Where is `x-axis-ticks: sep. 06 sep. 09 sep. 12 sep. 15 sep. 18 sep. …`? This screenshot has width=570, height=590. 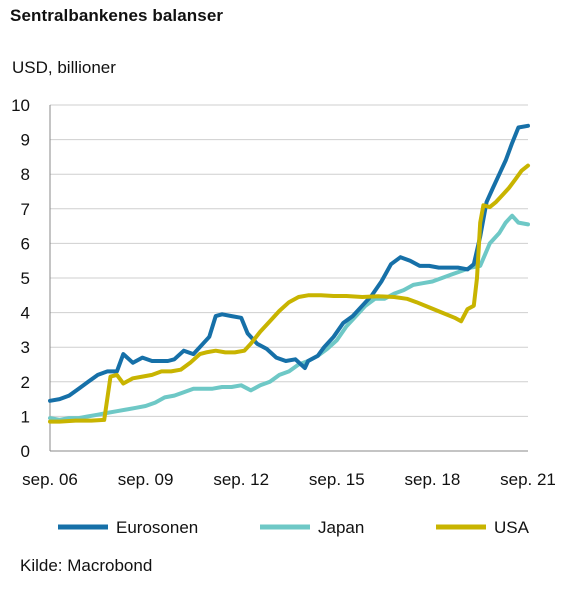 x-axis-ticks: sep. 06 sep. 09 sep. 12 sep. 15 sep. 18 sep. … is located at coordinates (289, 479).